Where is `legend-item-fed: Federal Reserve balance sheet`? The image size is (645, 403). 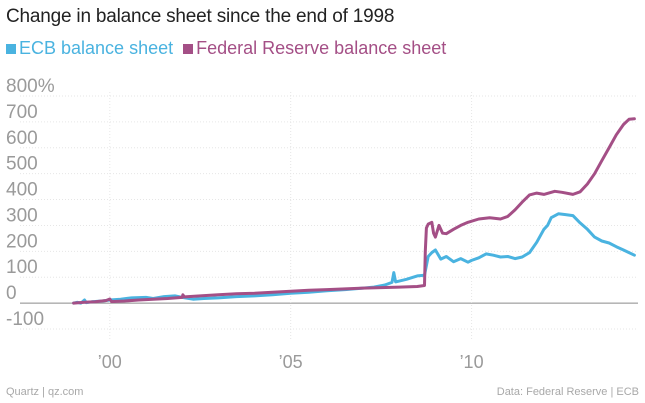
legend-item-fed: Federal Reserve balance sheet is located at coordinates (314, 48).